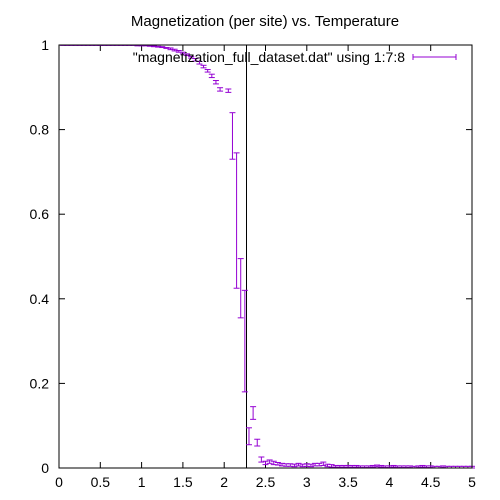  What do you see at coordinates (431, 482) in the screenshot?
I see `x-tick-label: 4.5` at bounding box center [431, 482].